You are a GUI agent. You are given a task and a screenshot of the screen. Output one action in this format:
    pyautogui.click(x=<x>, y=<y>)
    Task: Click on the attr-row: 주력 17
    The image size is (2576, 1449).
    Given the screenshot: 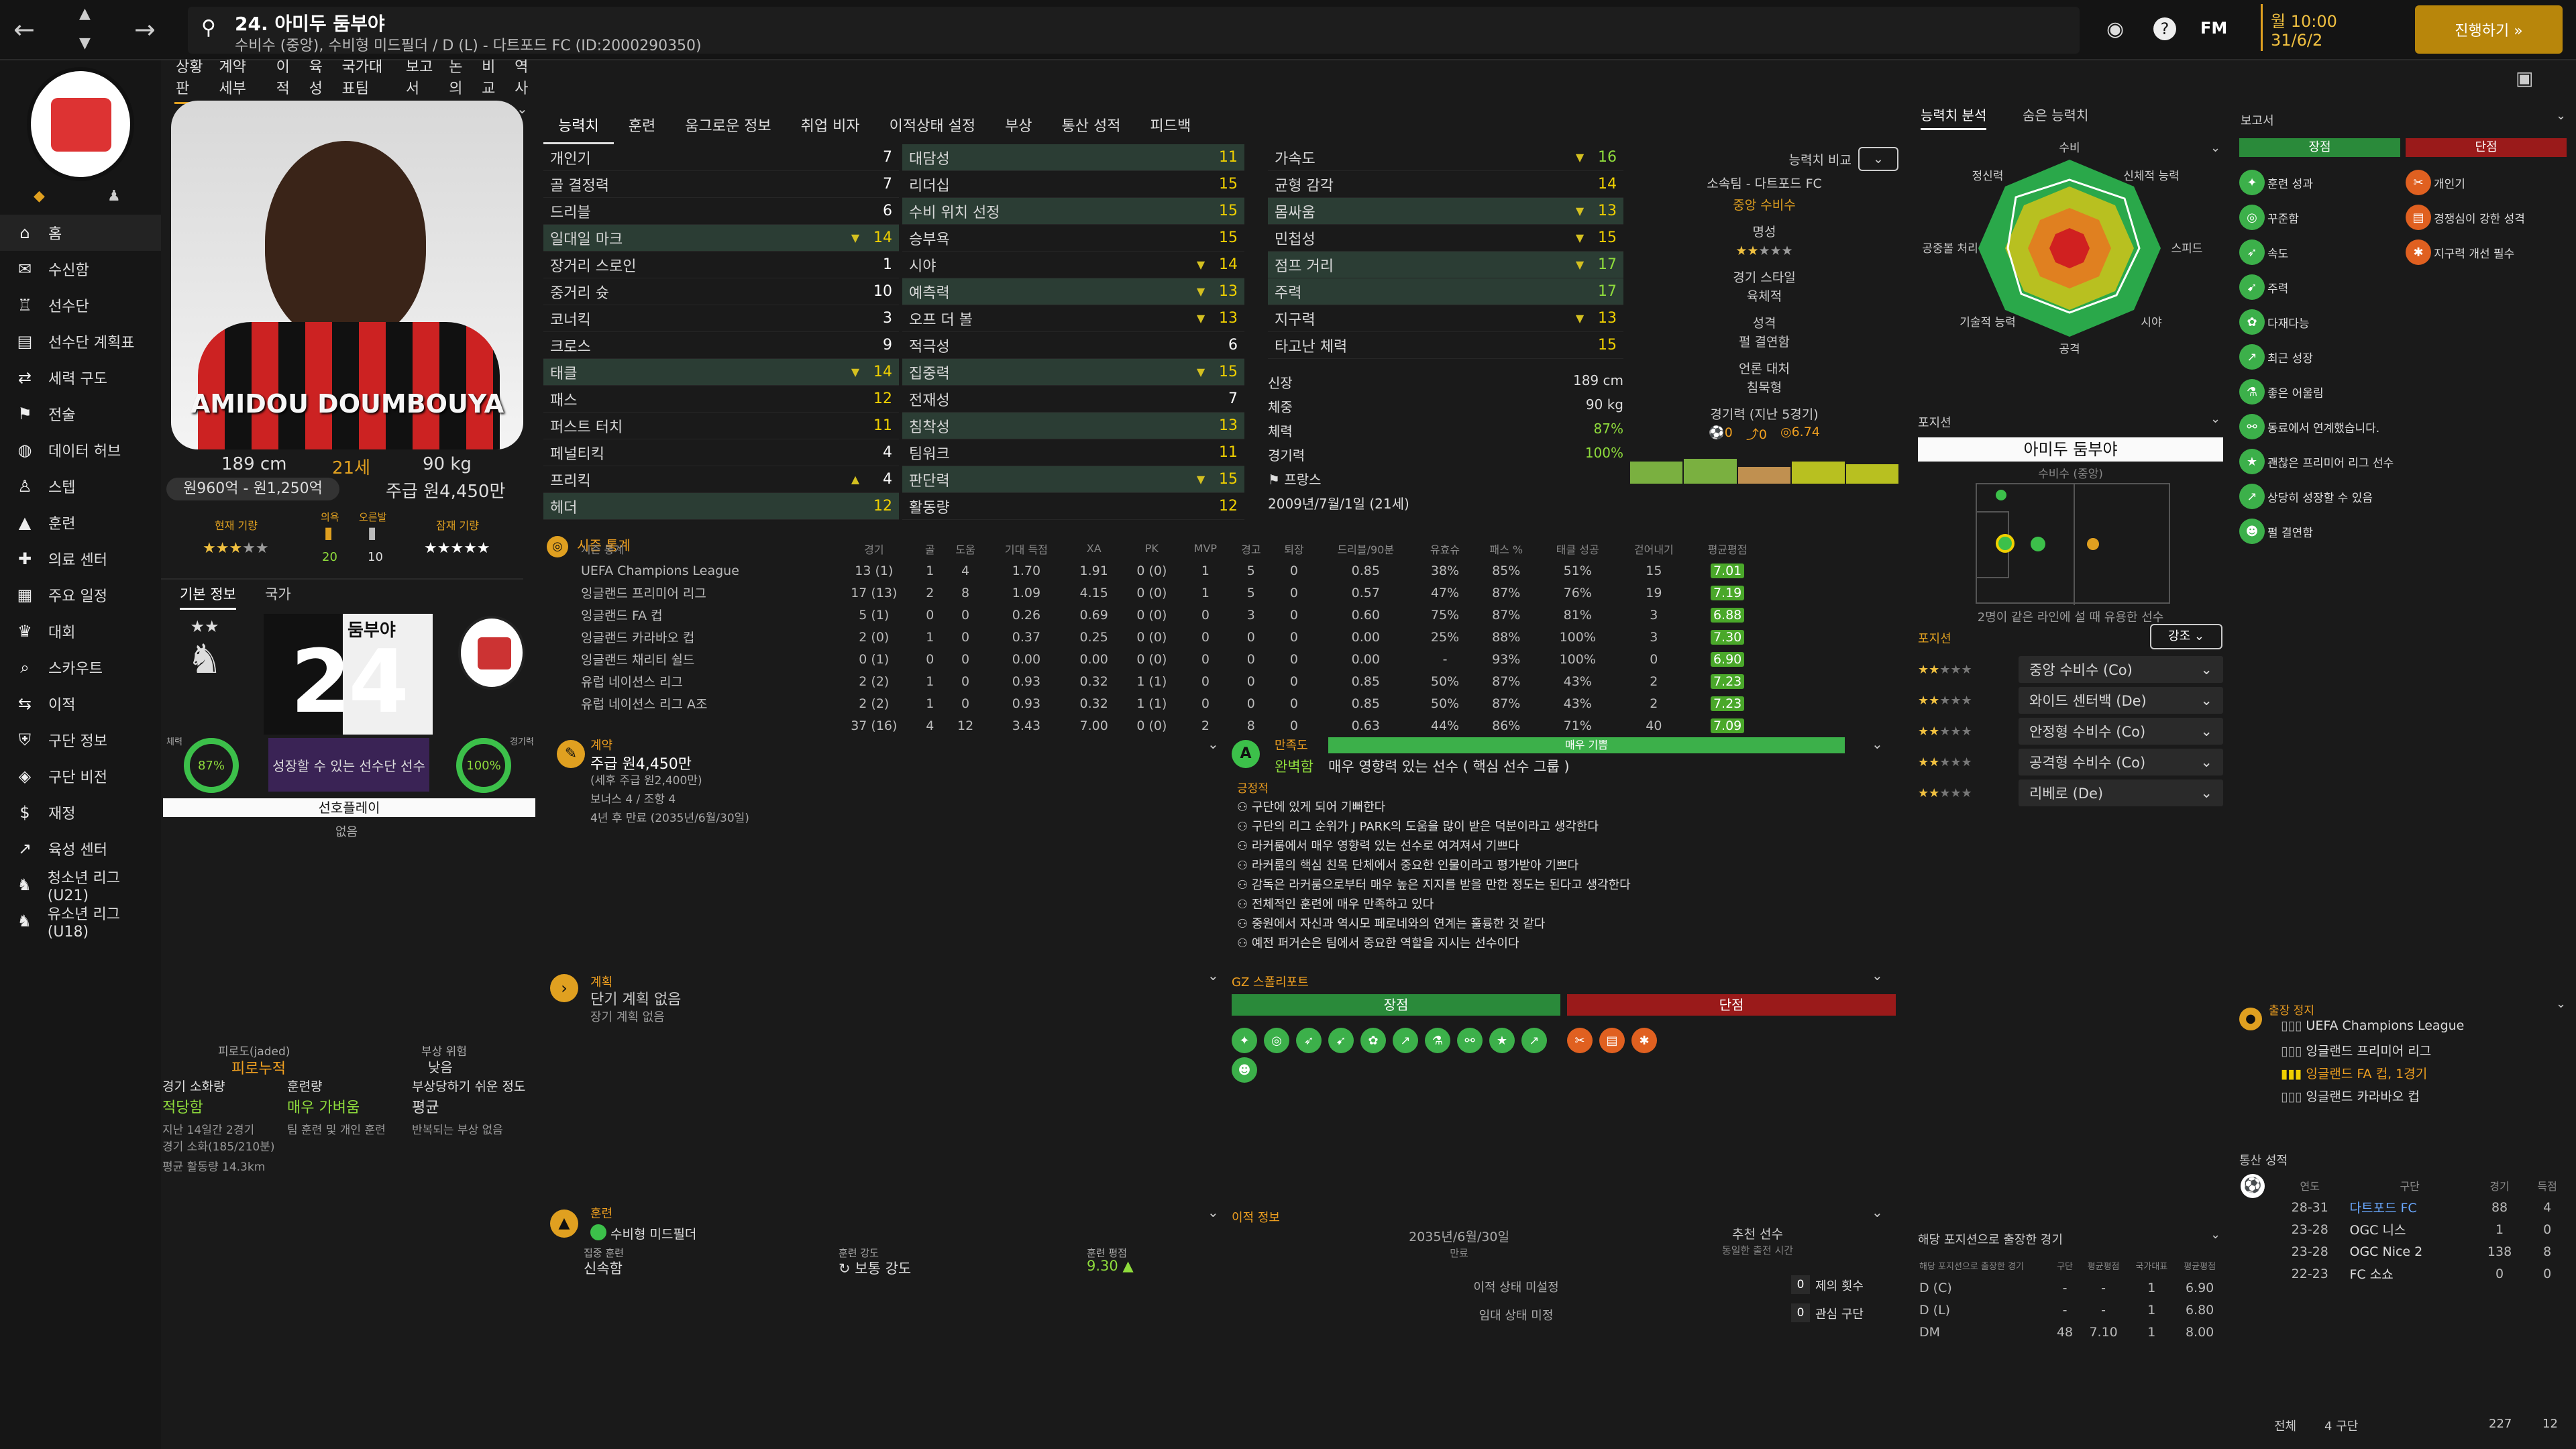 What is the action you would take?
    pyautogui.click(x=1445, y=291)
    